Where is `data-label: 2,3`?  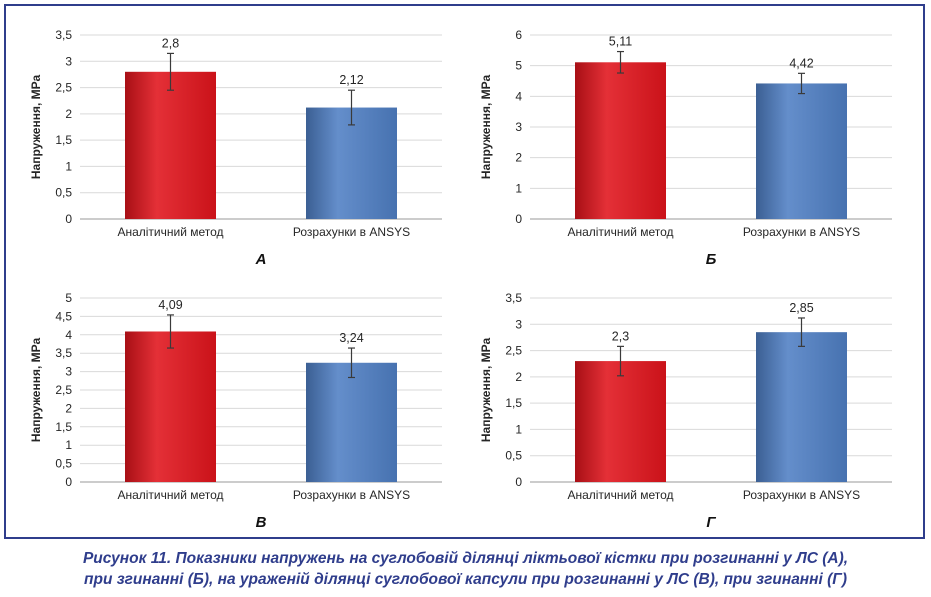 data-label: 2,3 is located at coordinates (620, 336).